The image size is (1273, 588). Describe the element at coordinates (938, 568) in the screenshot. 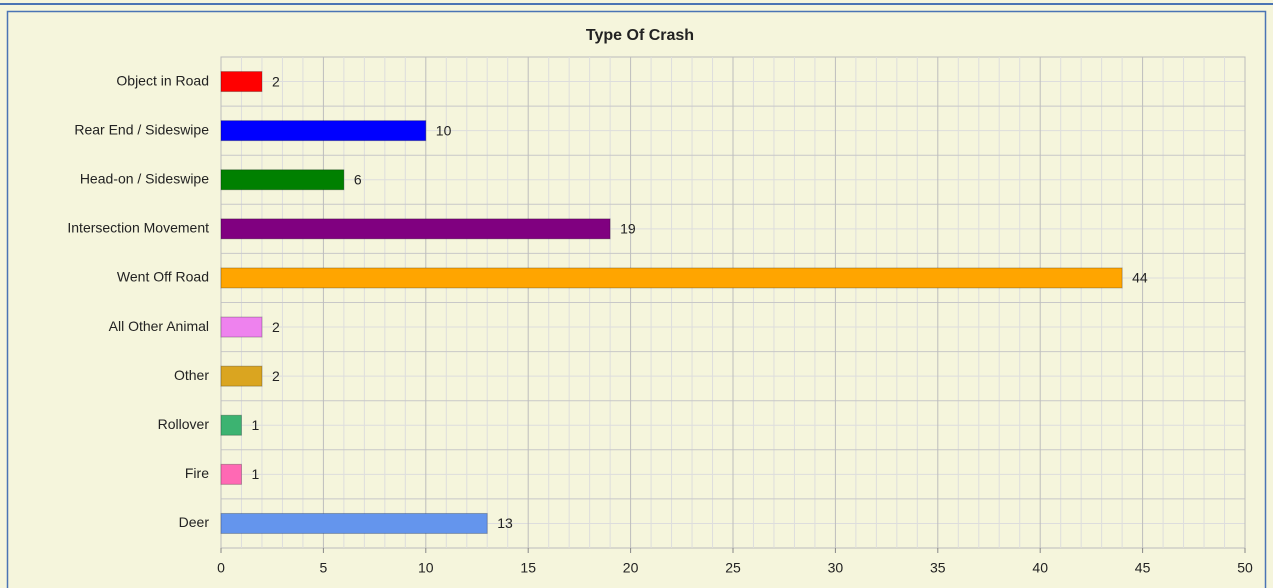

I see `x-tick-label: 35` at that location.